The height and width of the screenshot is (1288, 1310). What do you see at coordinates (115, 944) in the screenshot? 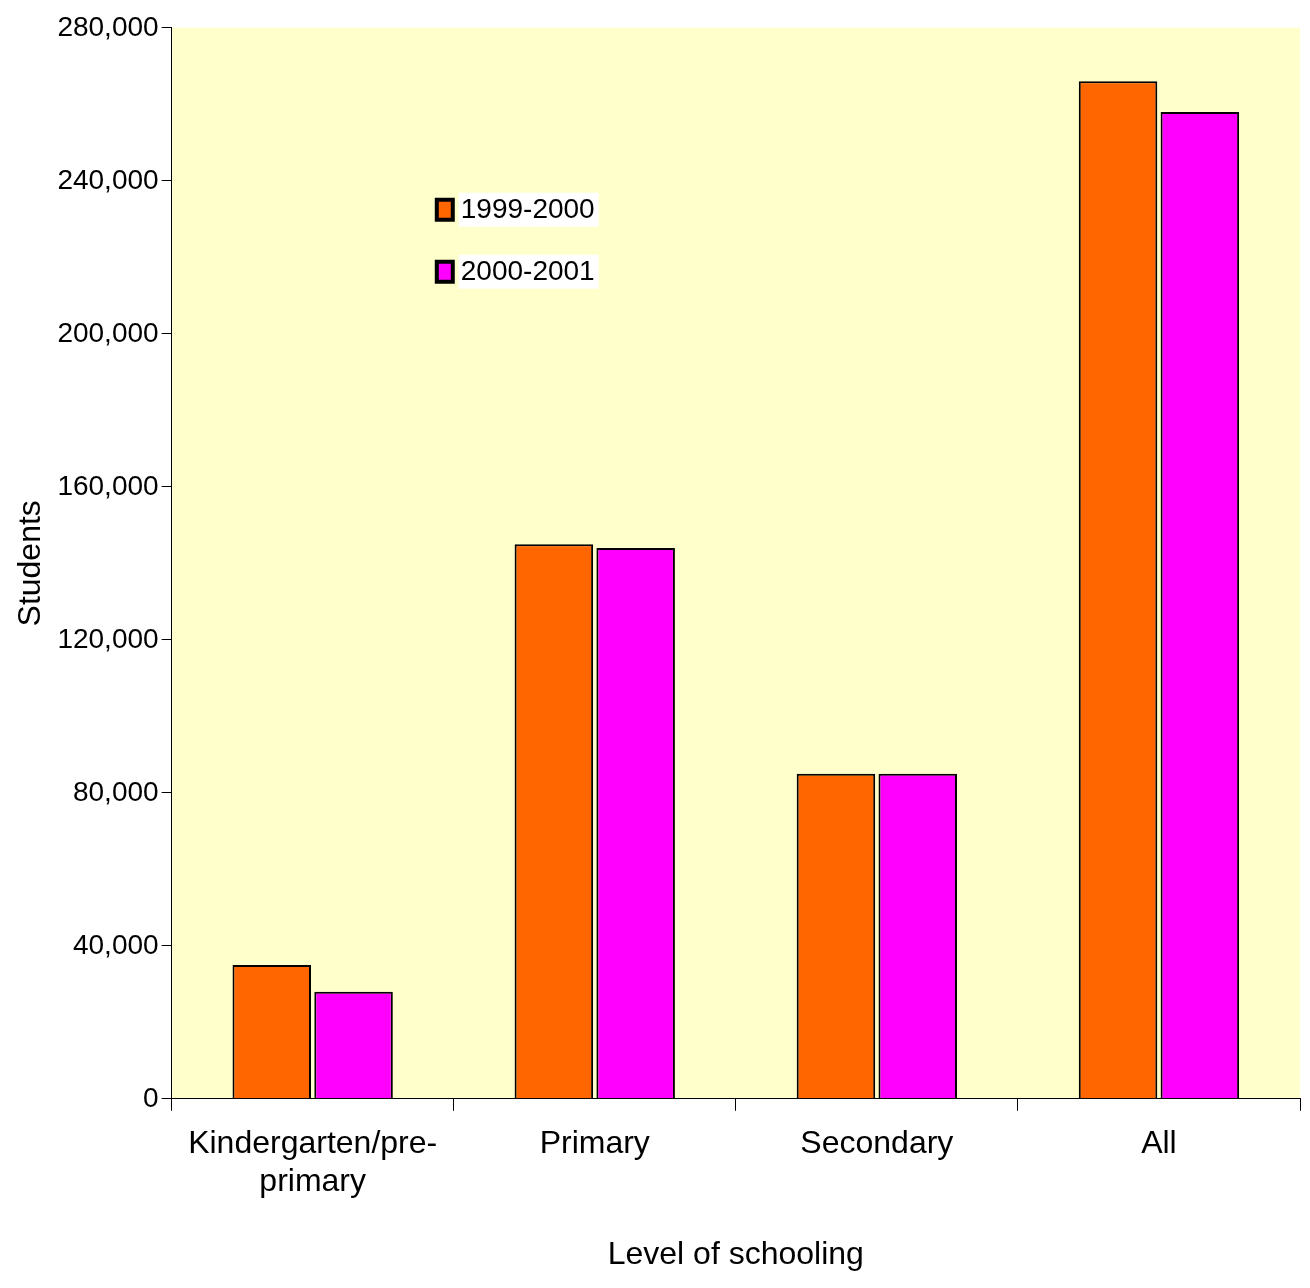
I see `y-tick-label: 40,000` at bounding box center [115, 944].